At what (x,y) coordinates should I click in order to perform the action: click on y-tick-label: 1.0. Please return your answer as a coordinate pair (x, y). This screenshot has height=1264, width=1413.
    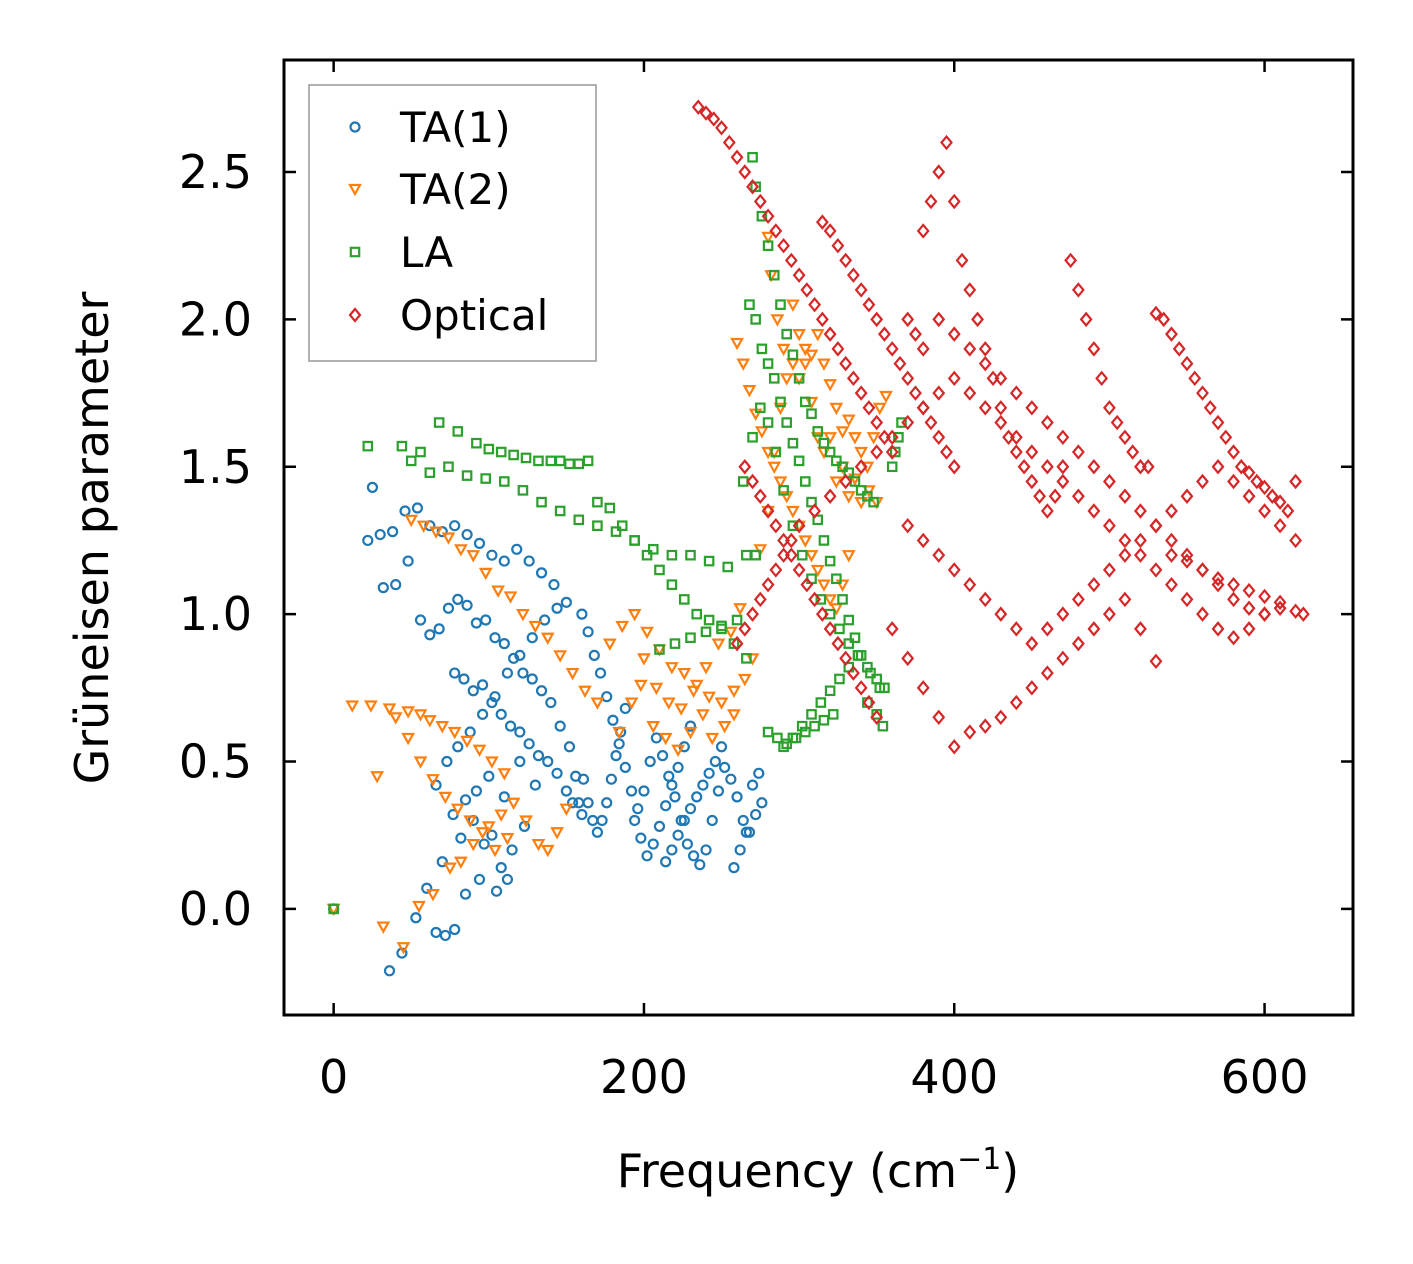
    Looking at the image, I should click on (215, 614).